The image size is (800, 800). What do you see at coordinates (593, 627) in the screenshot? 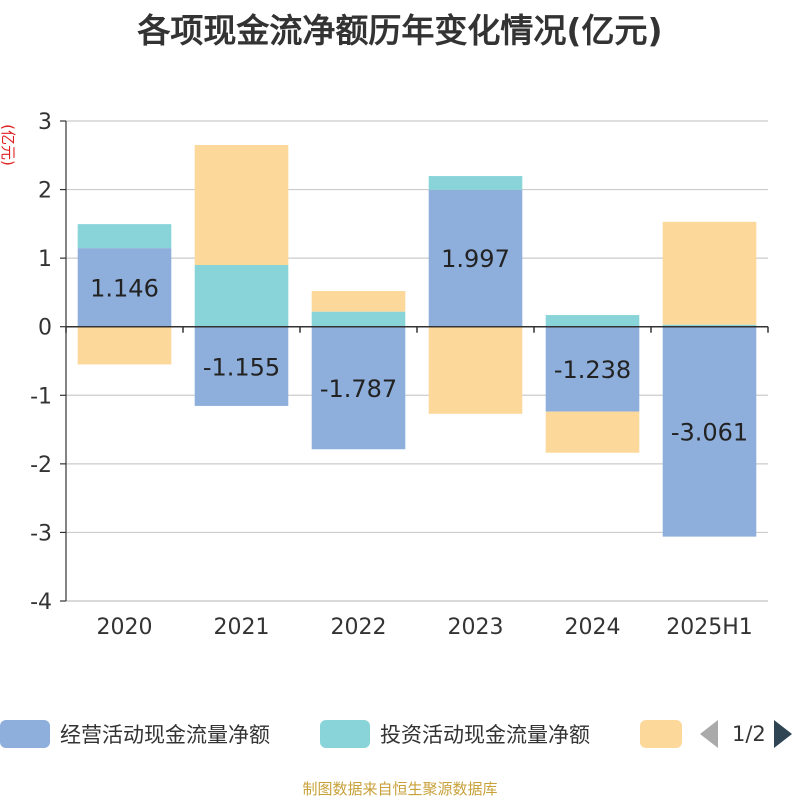
I see `x-tick-label: 2024` at bounding box center [593, 627].